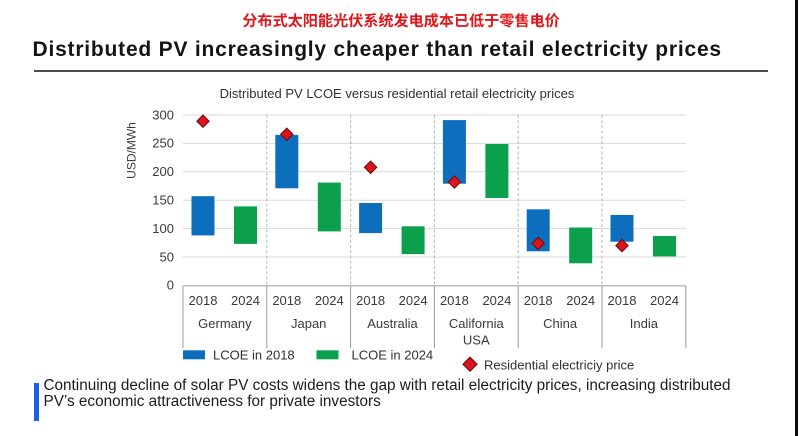 Image resolution: width=800 pixels, height=436 pixels. I want to click on svg-text: 250, so click(163, 143).